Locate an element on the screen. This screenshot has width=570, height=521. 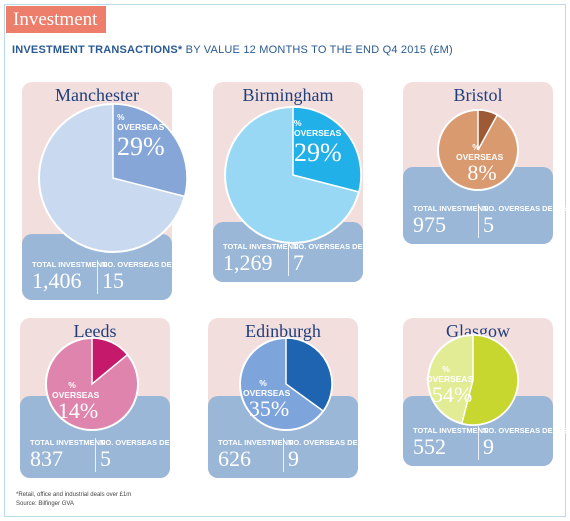
total-investment-value: 626 is located at coordinates (234, 458).